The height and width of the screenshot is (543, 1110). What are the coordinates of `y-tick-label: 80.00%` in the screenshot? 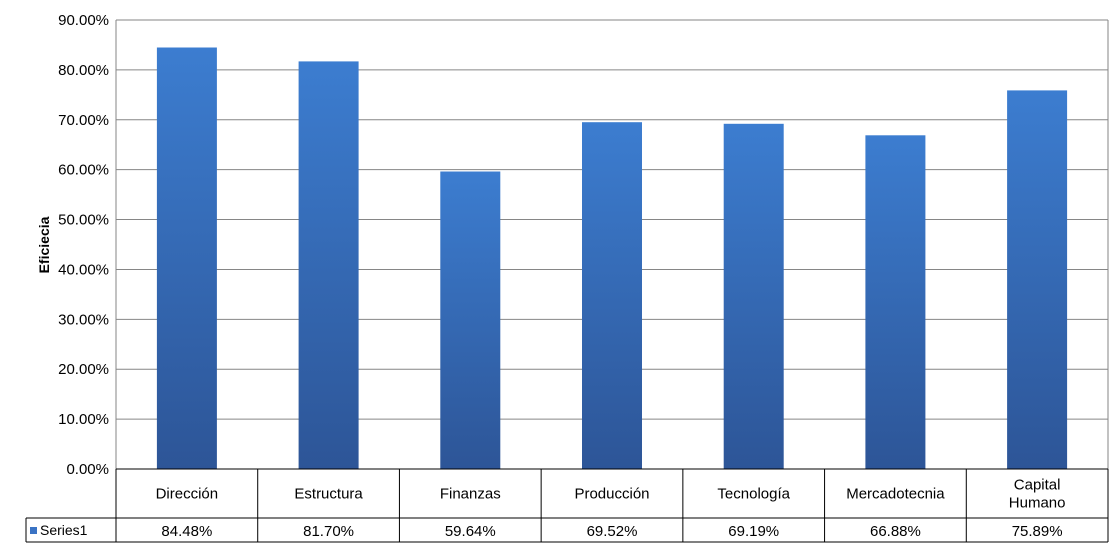 It's located at (83, 70).